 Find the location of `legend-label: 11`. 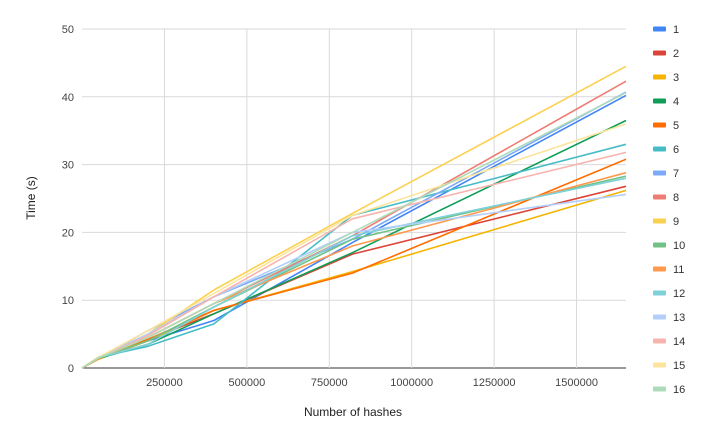

legend-label: 11 is located at coordinates (678, 270).